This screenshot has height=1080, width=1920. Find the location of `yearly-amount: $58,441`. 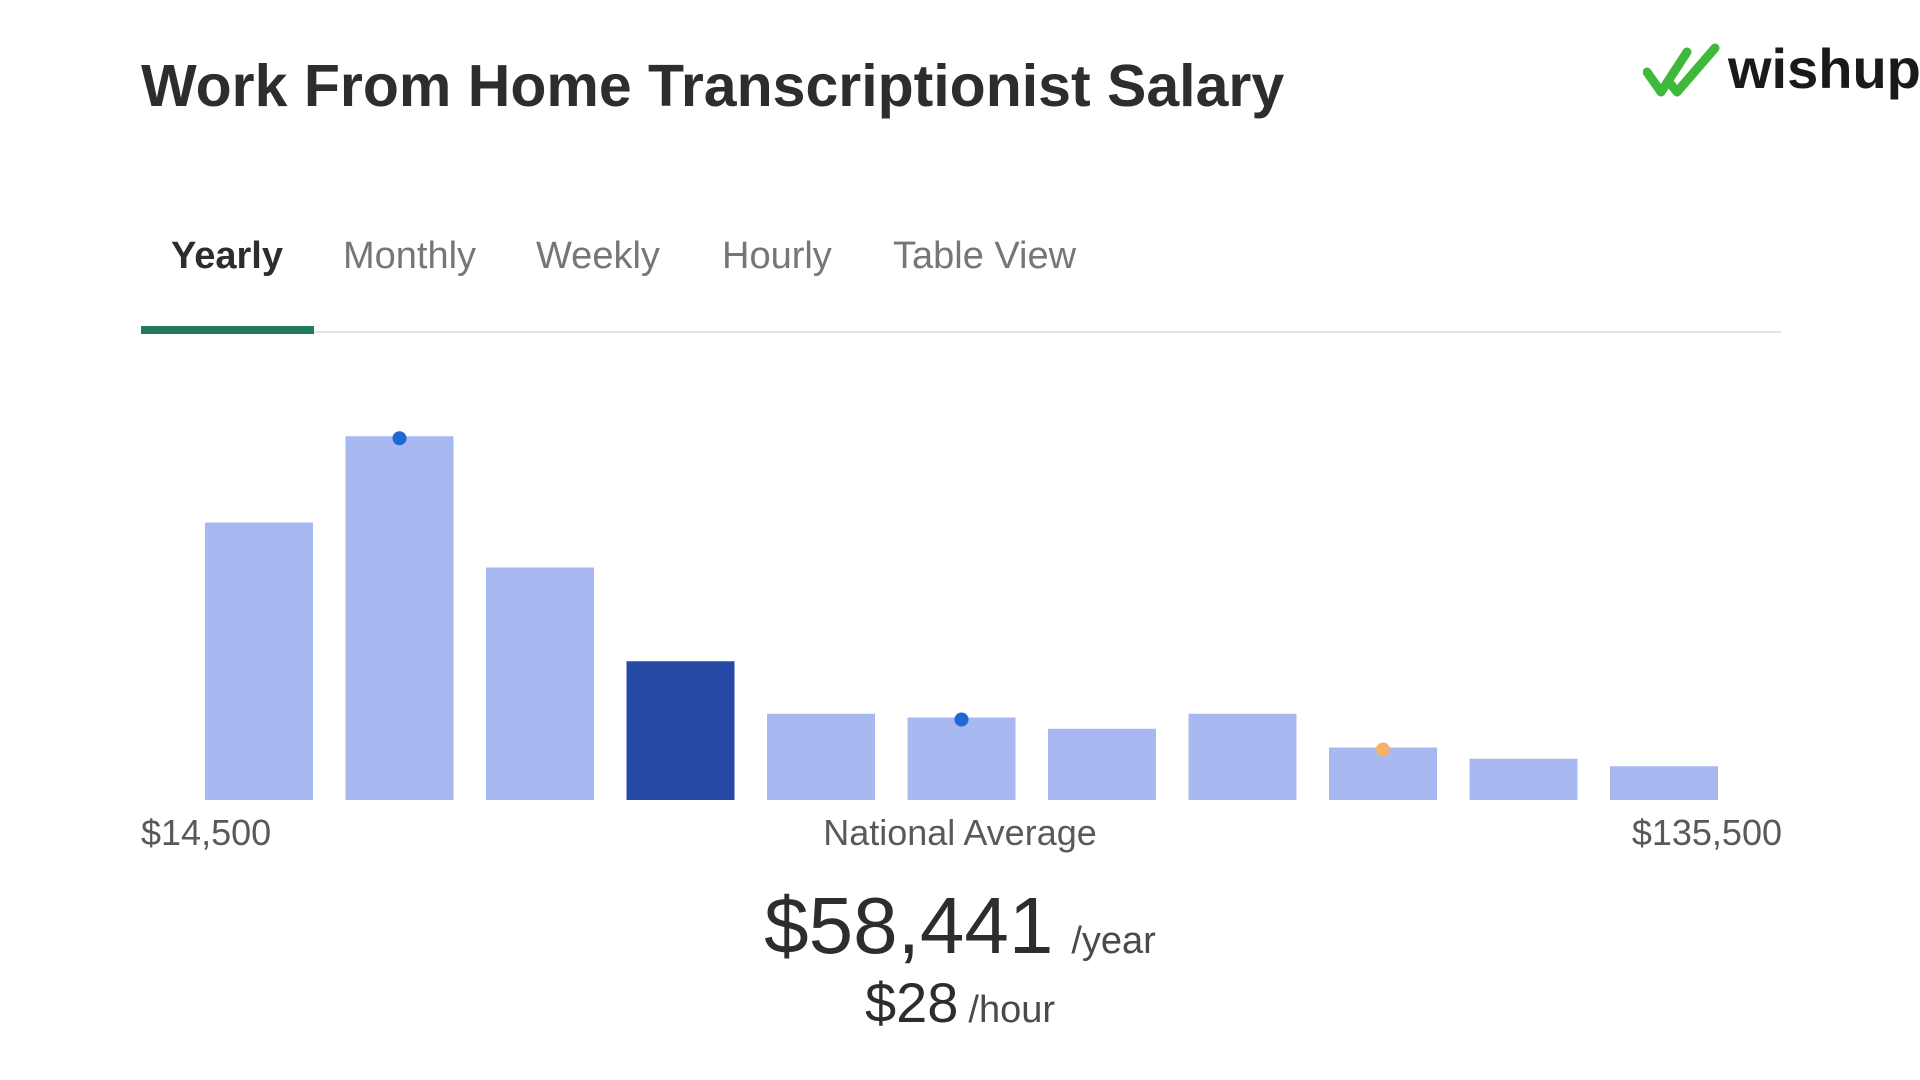

yearly-amount: $58,441 is located at coordinates (909, 925).